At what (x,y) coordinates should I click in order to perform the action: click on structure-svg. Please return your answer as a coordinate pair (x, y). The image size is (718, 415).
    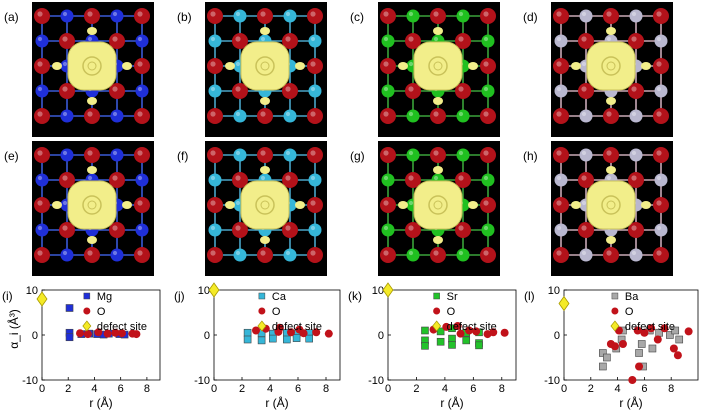
    Looking at the image, I should click on (265, 205).